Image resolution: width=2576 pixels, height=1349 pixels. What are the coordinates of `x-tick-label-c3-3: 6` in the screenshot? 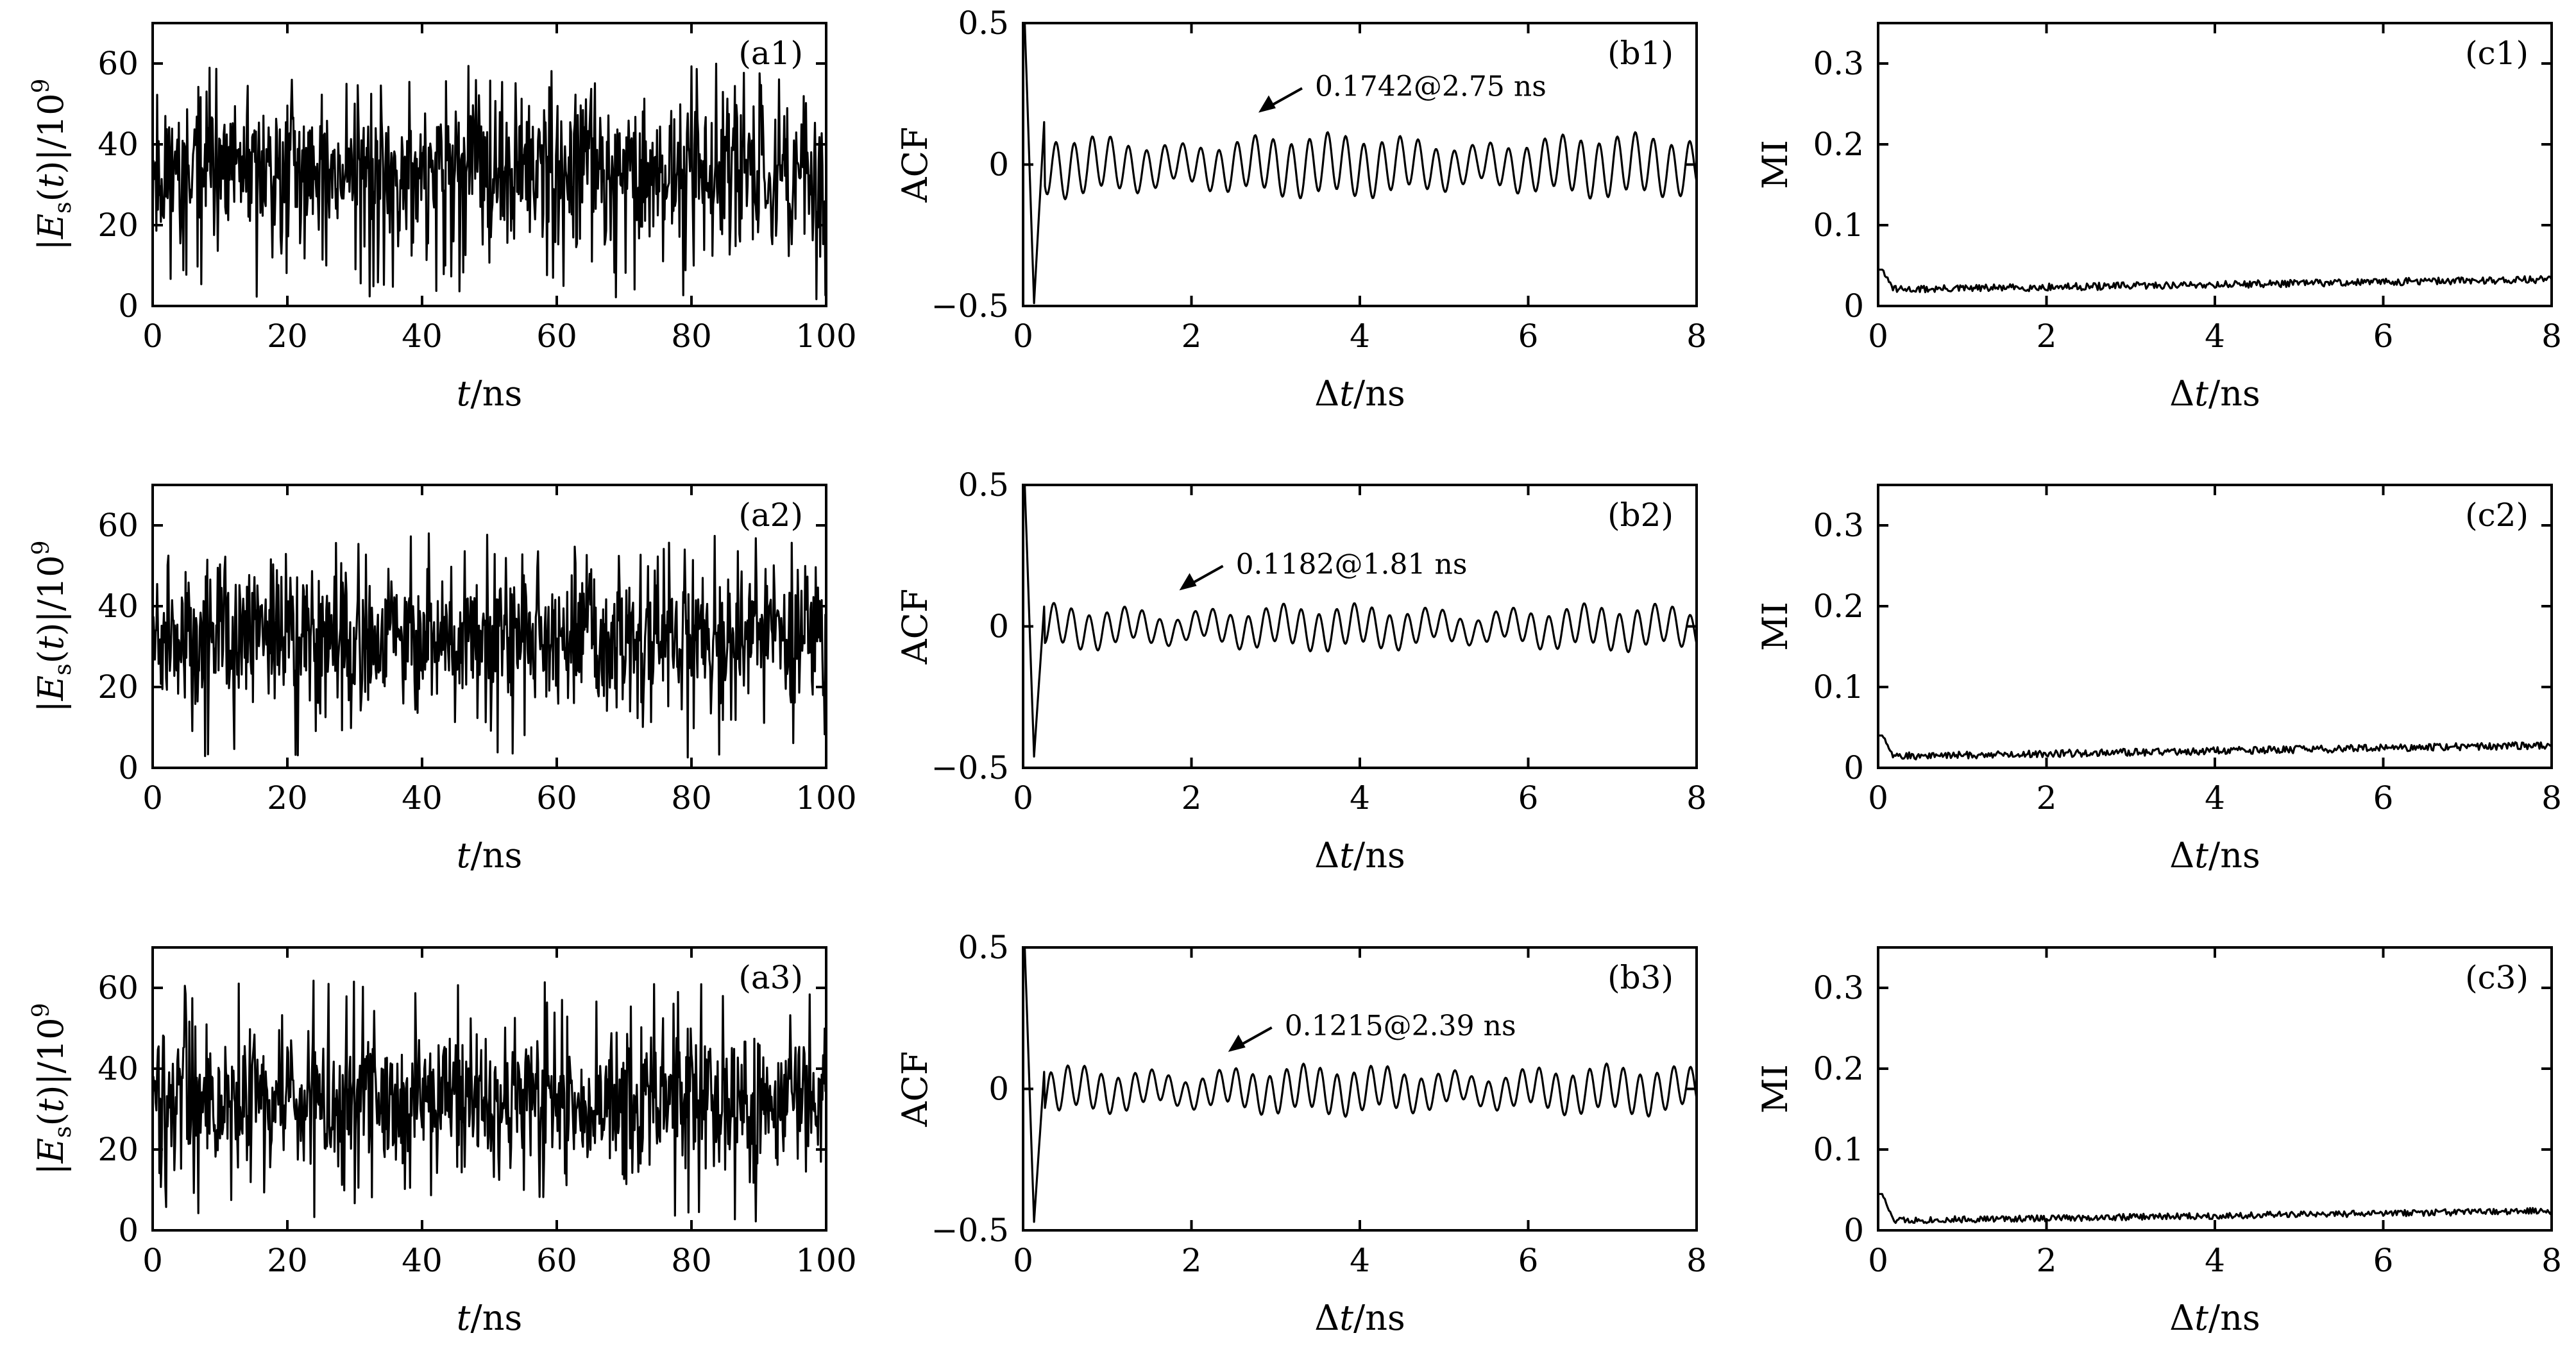 It's located at (2383, 1260).